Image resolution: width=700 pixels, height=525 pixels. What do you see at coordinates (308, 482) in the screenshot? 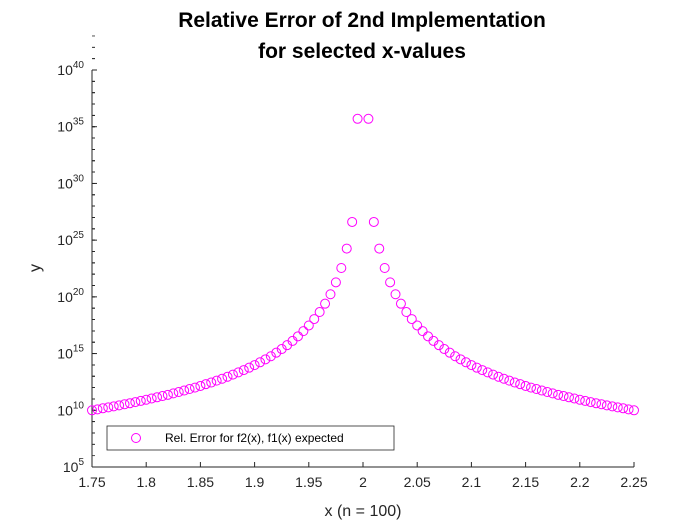
I see `x-tick-label: 1.95` at bounding box center [308, 482].